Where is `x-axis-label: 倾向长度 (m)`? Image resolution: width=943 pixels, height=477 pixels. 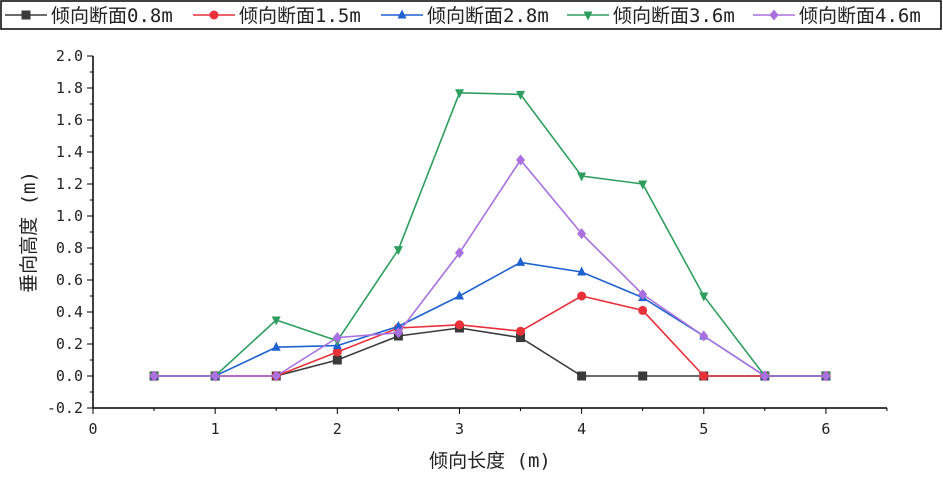 x-axis-label: 倾向长度 (m) is located at coordinates (490, 461).